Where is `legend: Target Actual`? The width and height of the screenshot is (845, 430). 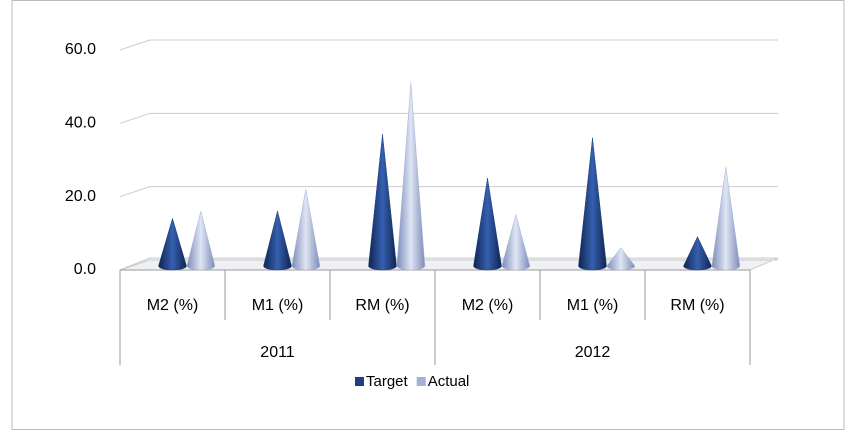 legend: Target Actual is located at coordinates (412, 381).